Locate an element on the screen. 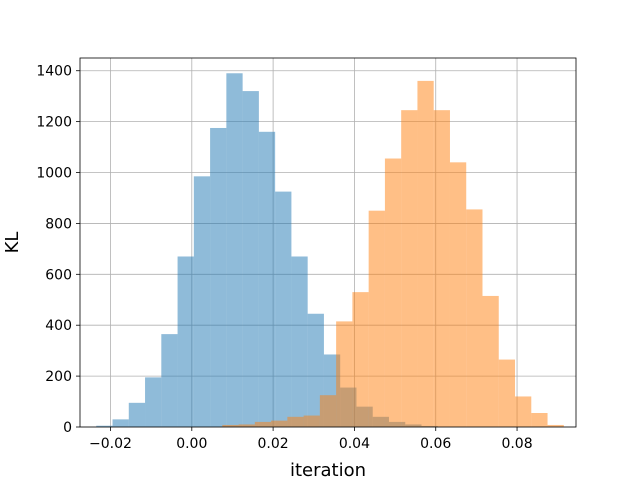 This screenshot has width=640, height=484. y-tick-label: 400 is located at coordinates (58, 326).